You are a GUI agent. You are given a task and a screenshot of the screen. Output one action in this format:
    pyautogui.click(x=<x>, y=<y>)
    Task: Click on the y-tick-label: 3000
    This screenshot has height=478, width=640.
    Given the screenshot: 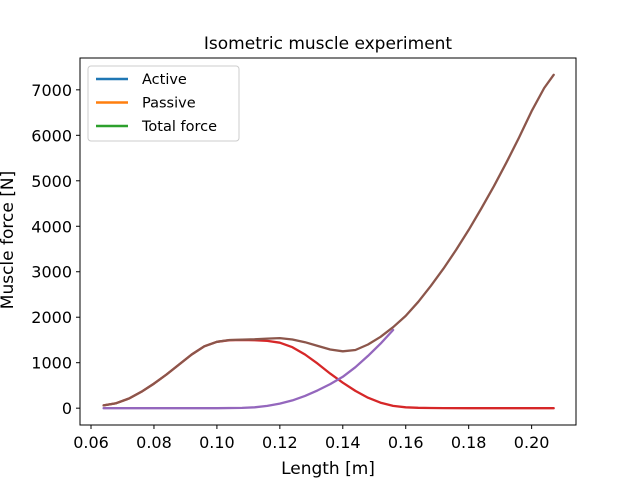 What is the action you would take?
    pyautogui.click(x=51, y=272)
    